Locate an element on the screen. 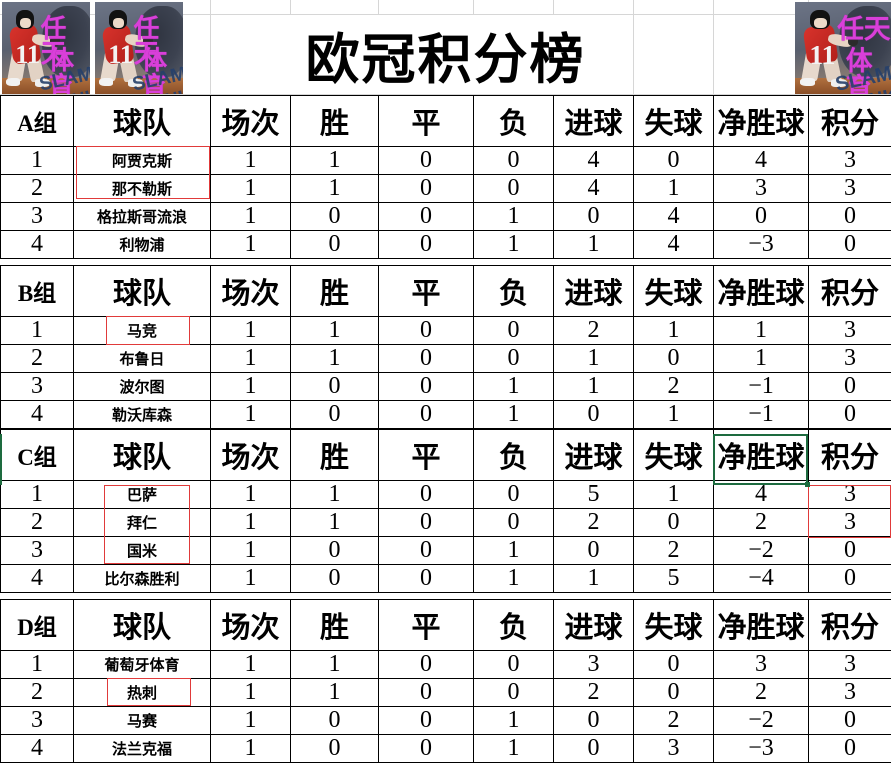  table-row: 1 马竞 1 1 0 0 2 1 1 3 is located at coordinates (445, 330).